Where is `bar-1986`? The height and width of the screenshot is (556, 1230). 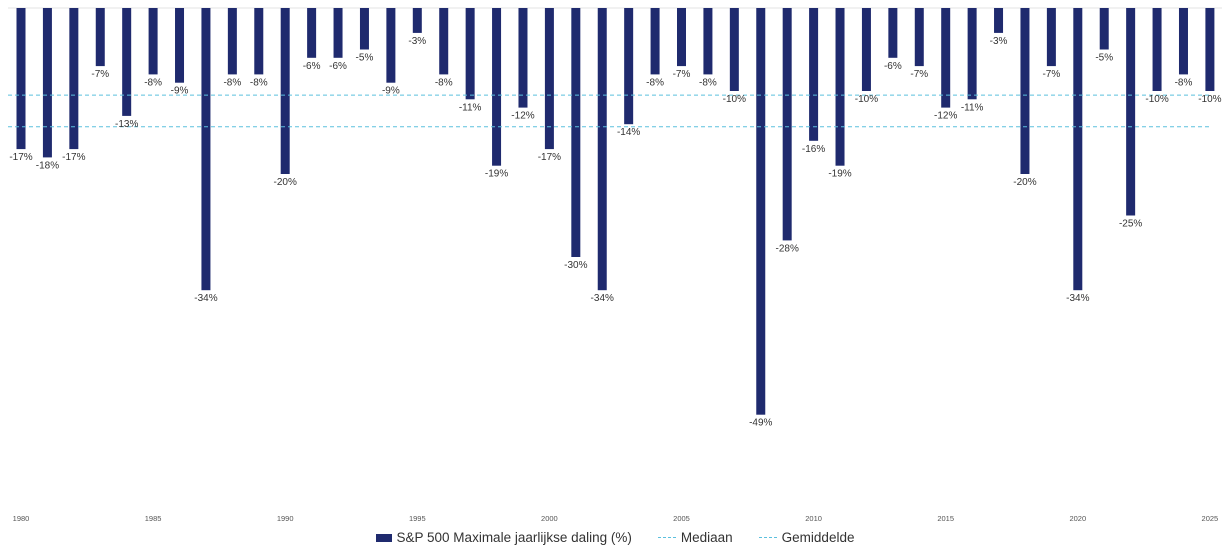
bar-1986 is located at coordinates (180, 45).